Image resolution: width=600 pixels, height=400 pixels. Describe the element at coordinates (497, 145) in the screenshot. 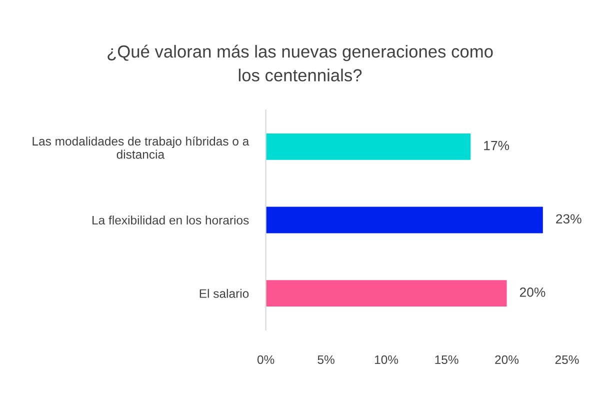

I see `data-label: 17%` at that location.